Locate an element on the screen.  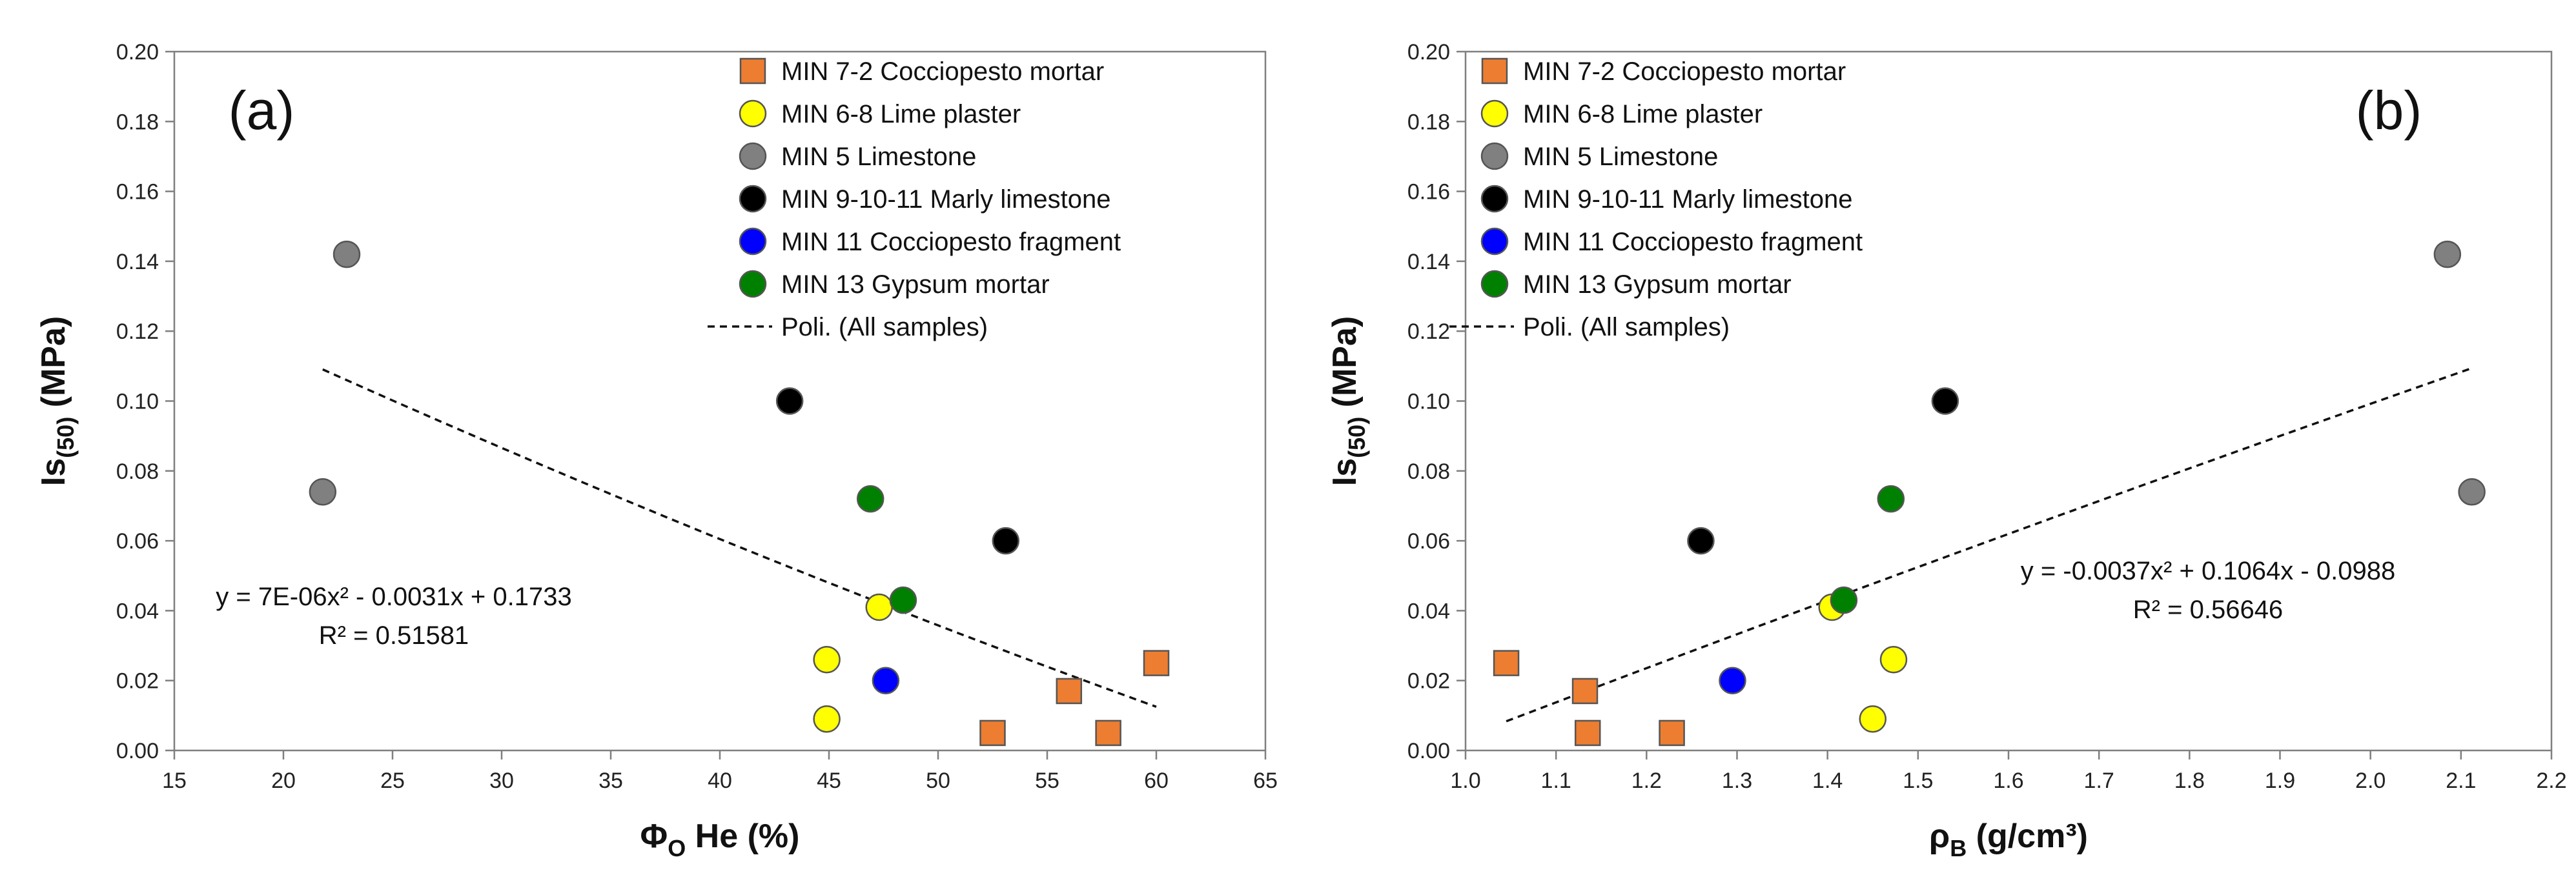
x-tick-label: 1.0 is located at coordinates (1465, 781).